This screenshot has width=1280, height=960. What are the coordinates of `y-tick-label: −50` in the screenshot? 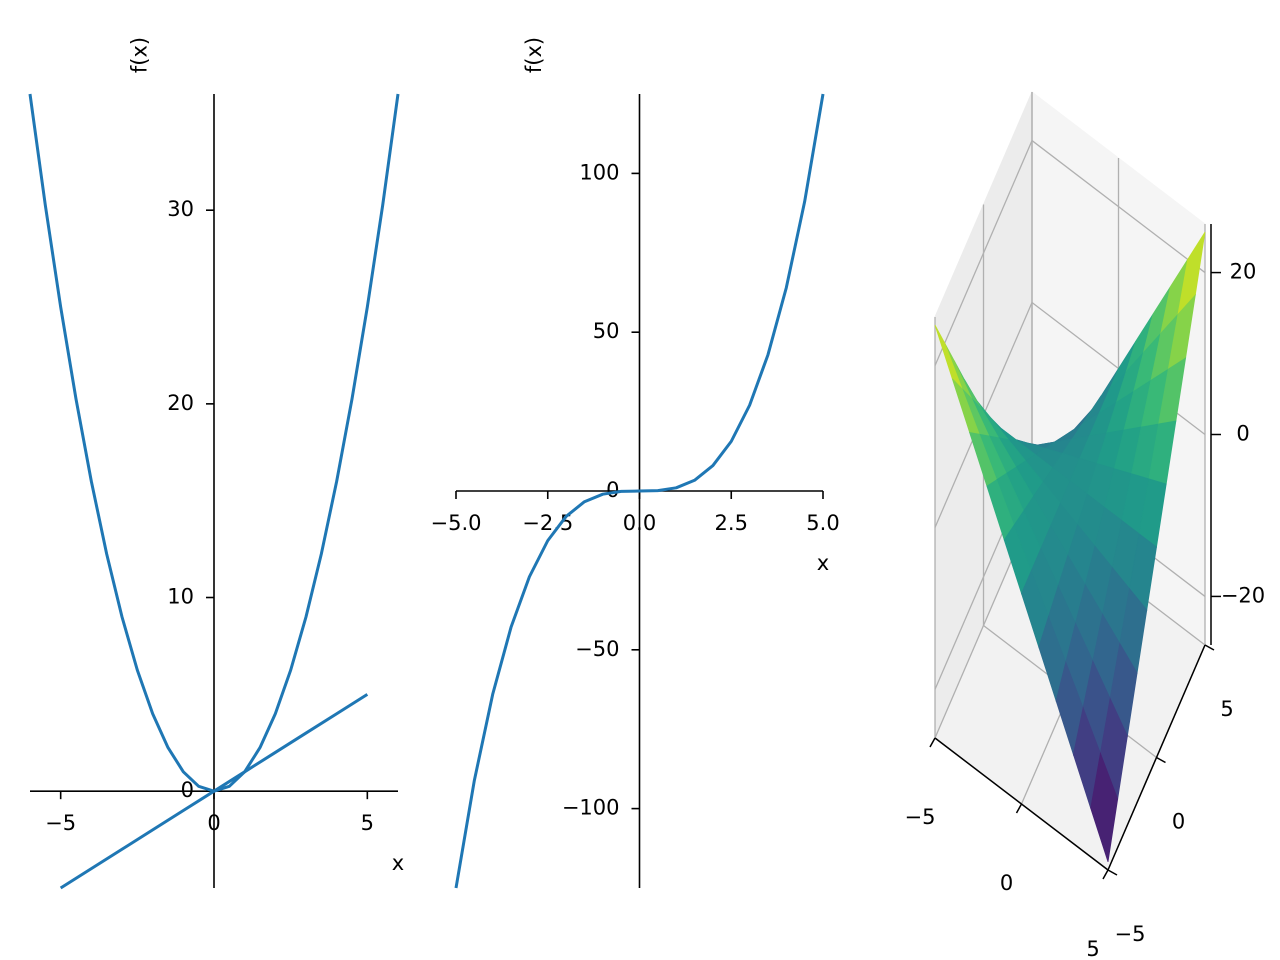 It's located at (597, 649).